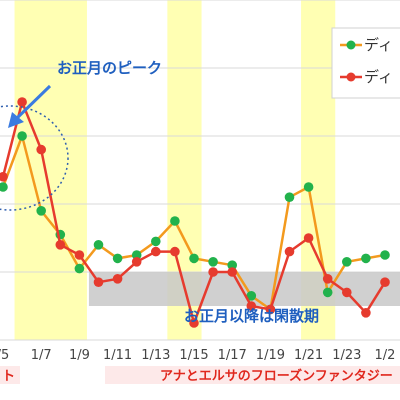  What do you see at coordinates (4, 355) in the screenshot?
I see `x-tick-label: /5` at bounding box center [4, 355].